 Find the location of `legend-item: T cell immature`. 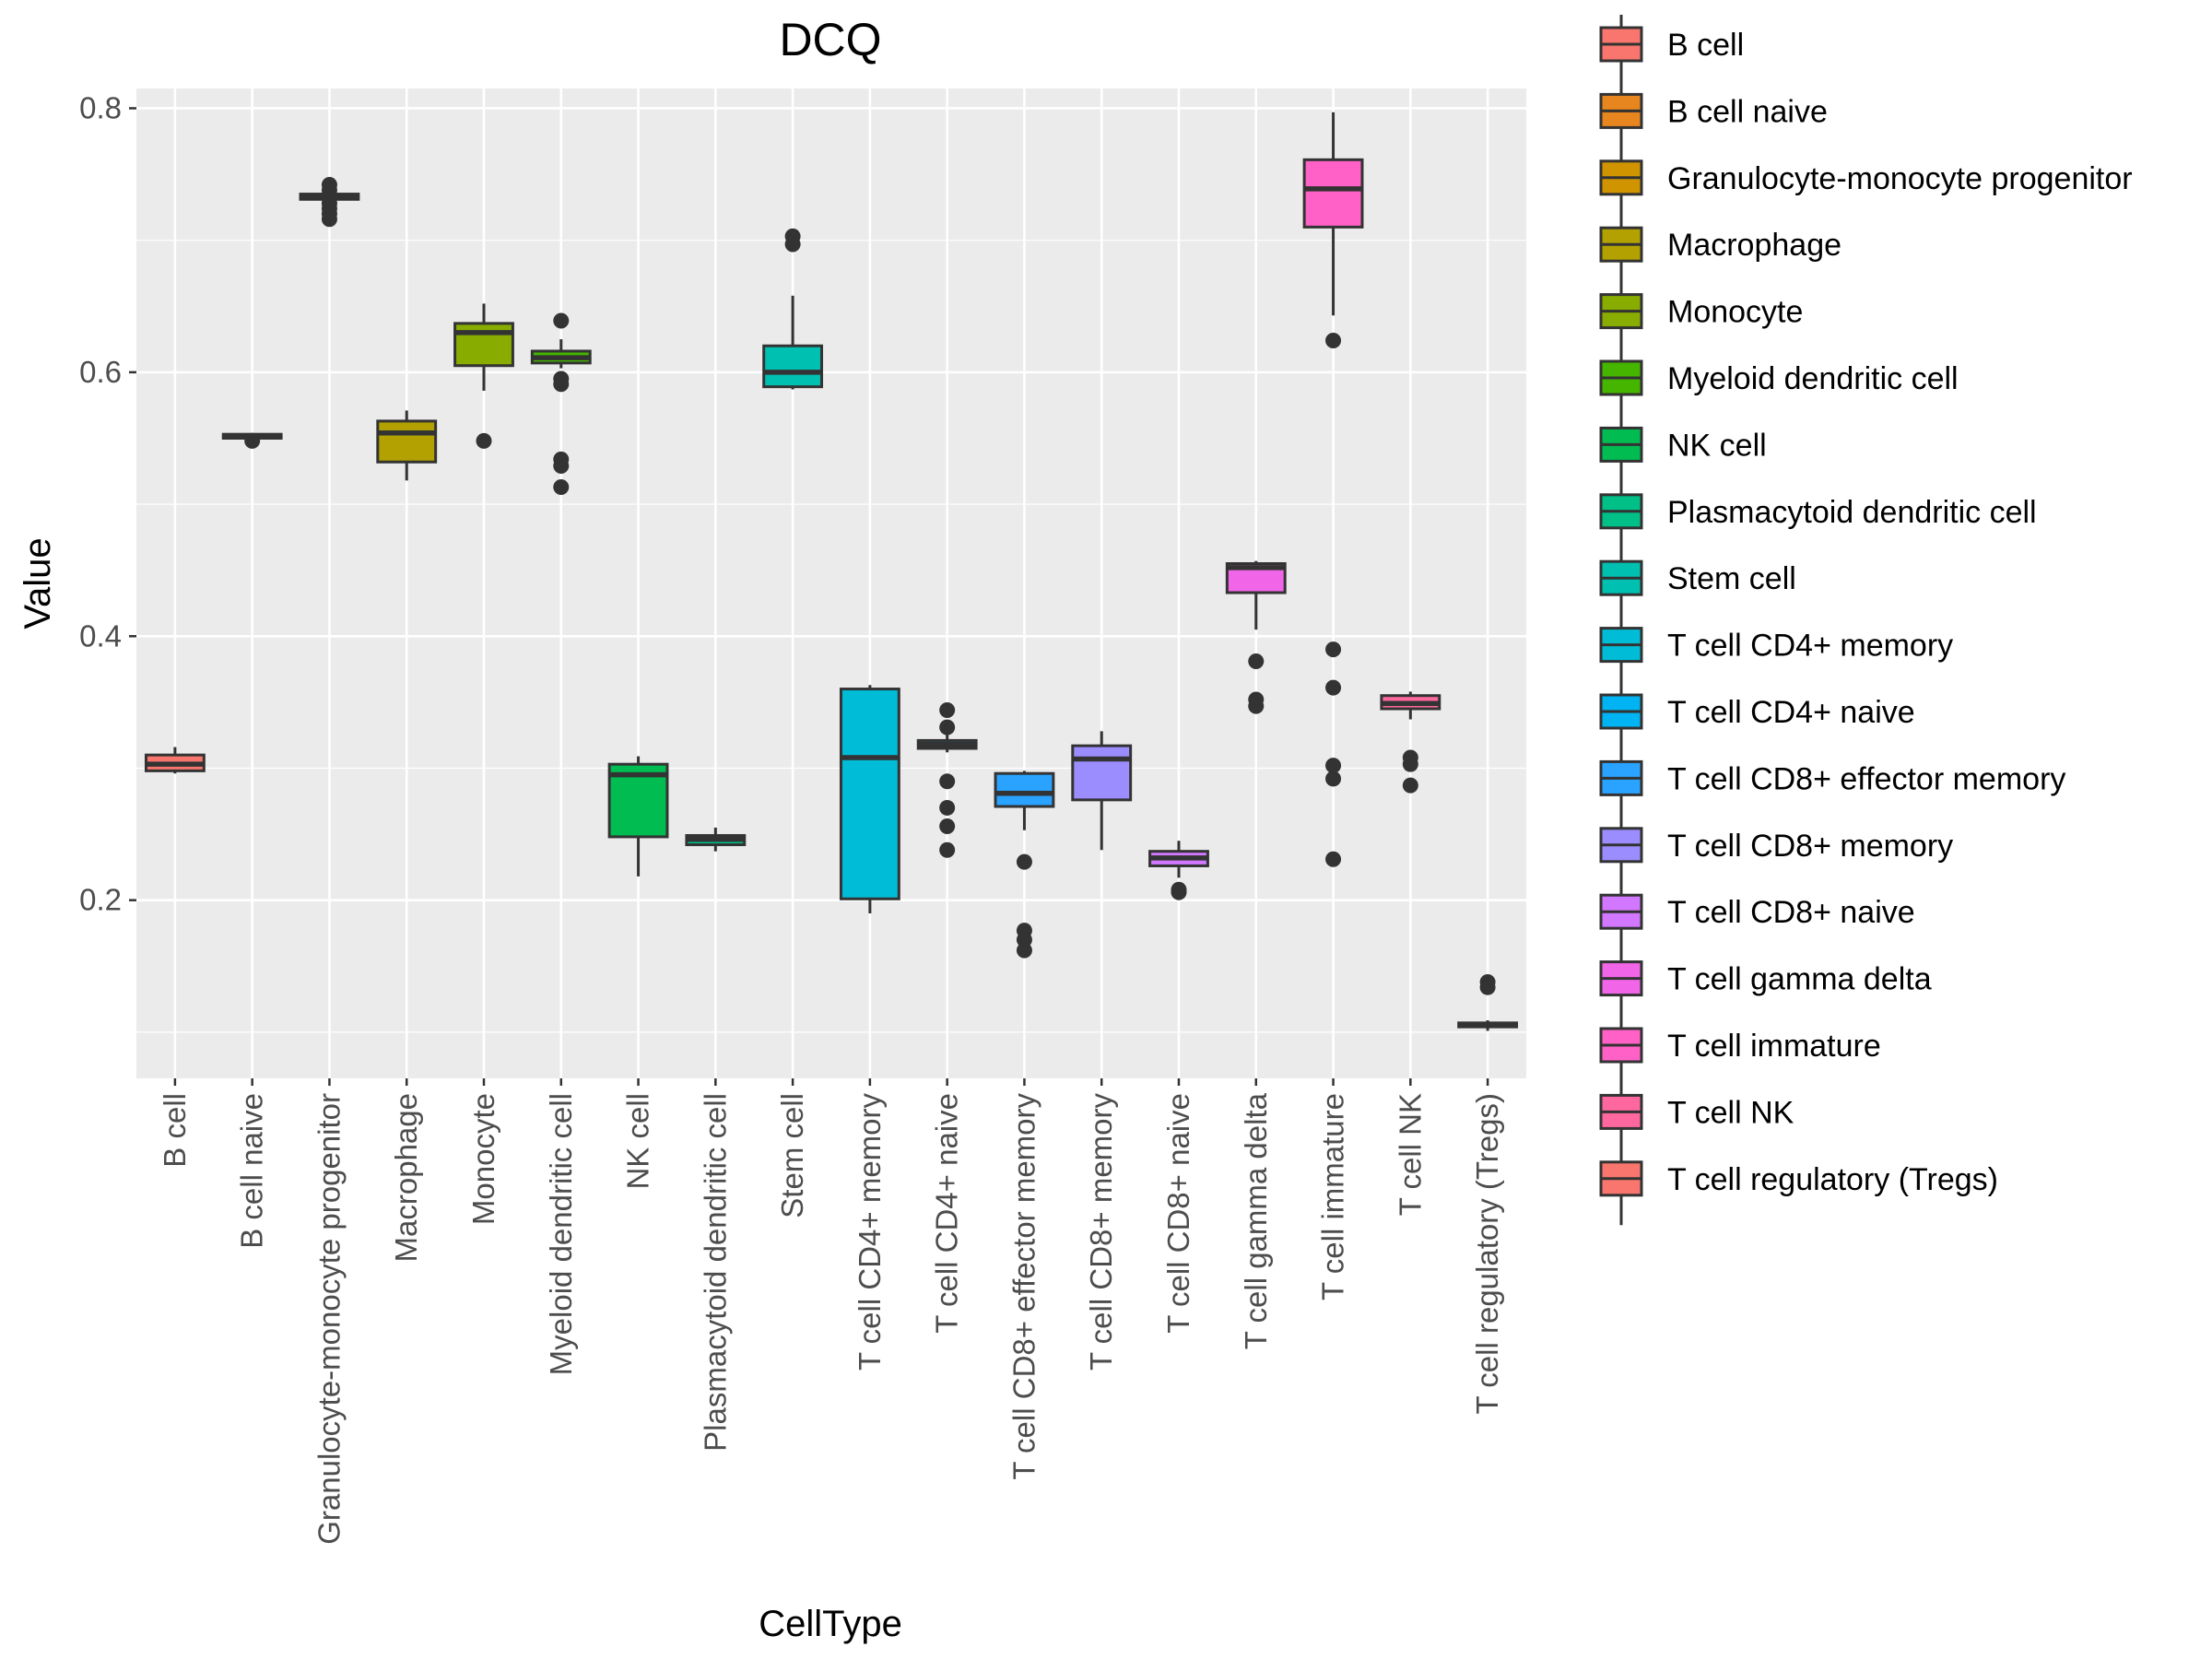

legend-item: T cell immature is located at coordinates (1740, 1045).